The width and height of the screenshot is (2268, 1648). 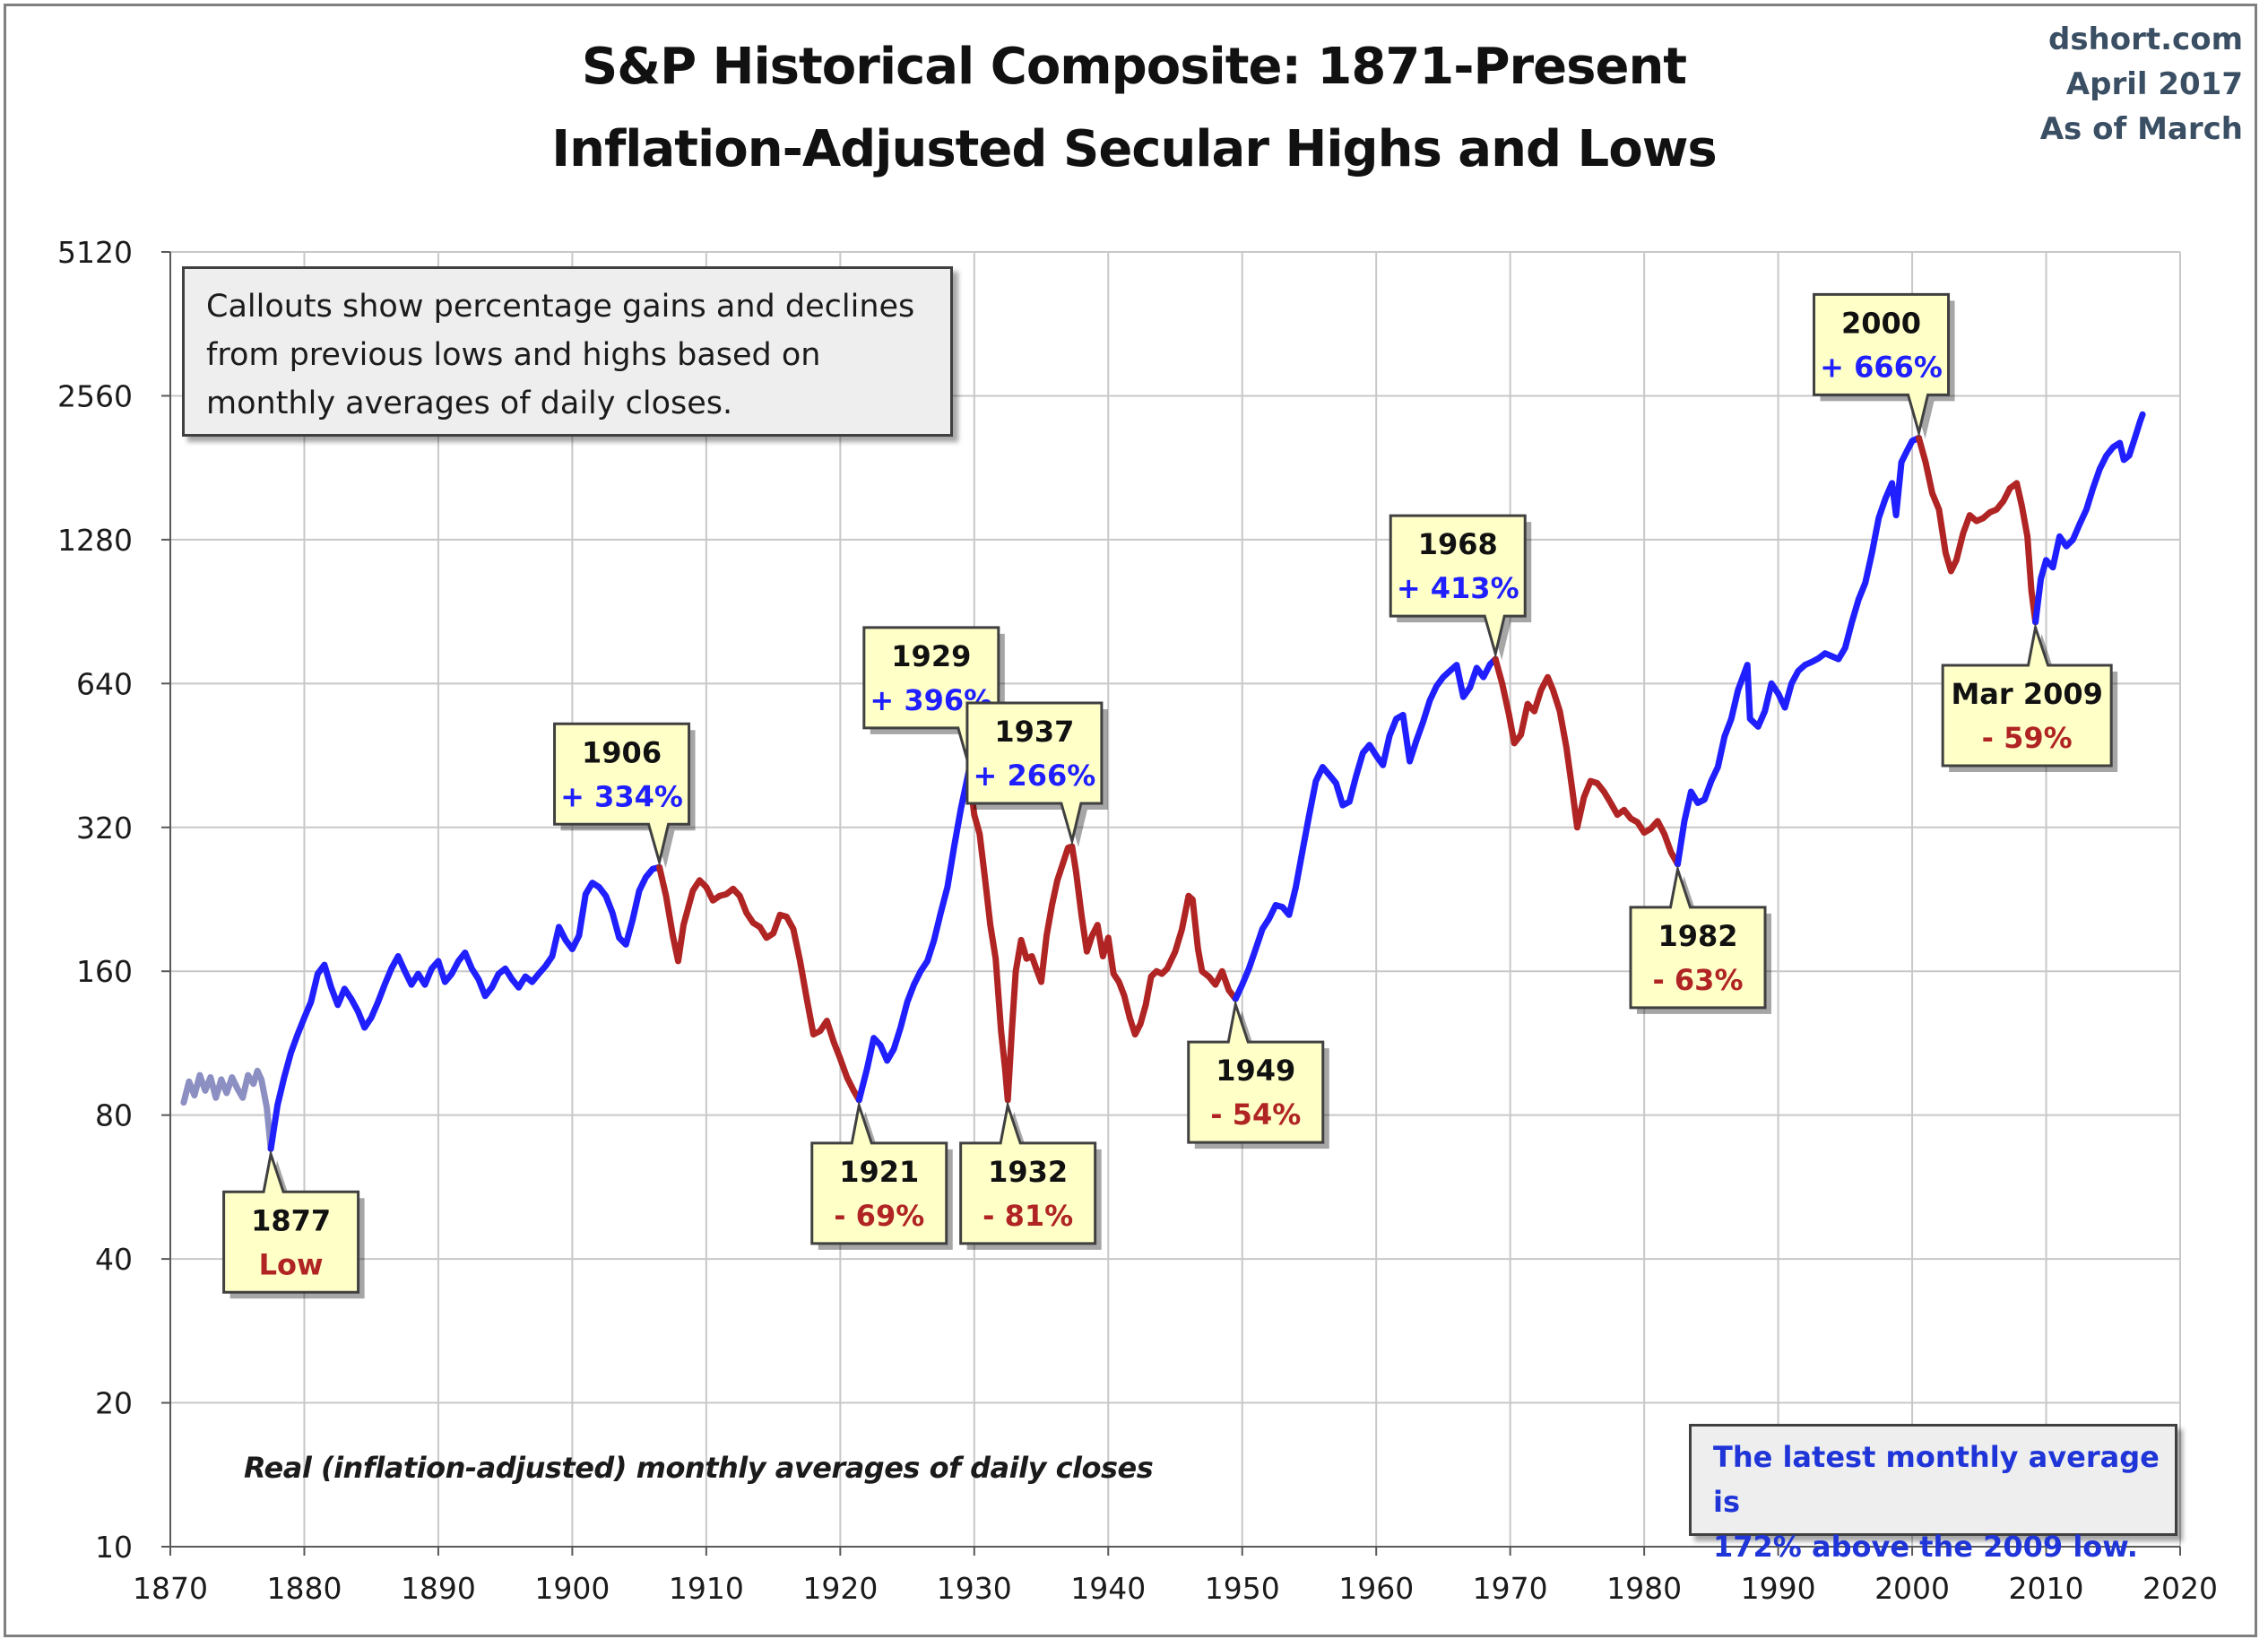 What do you see at coordinates (170, 1588) in the screenshot?
I see `x-tick-label: 1870` at bounding box center [170, 1588].